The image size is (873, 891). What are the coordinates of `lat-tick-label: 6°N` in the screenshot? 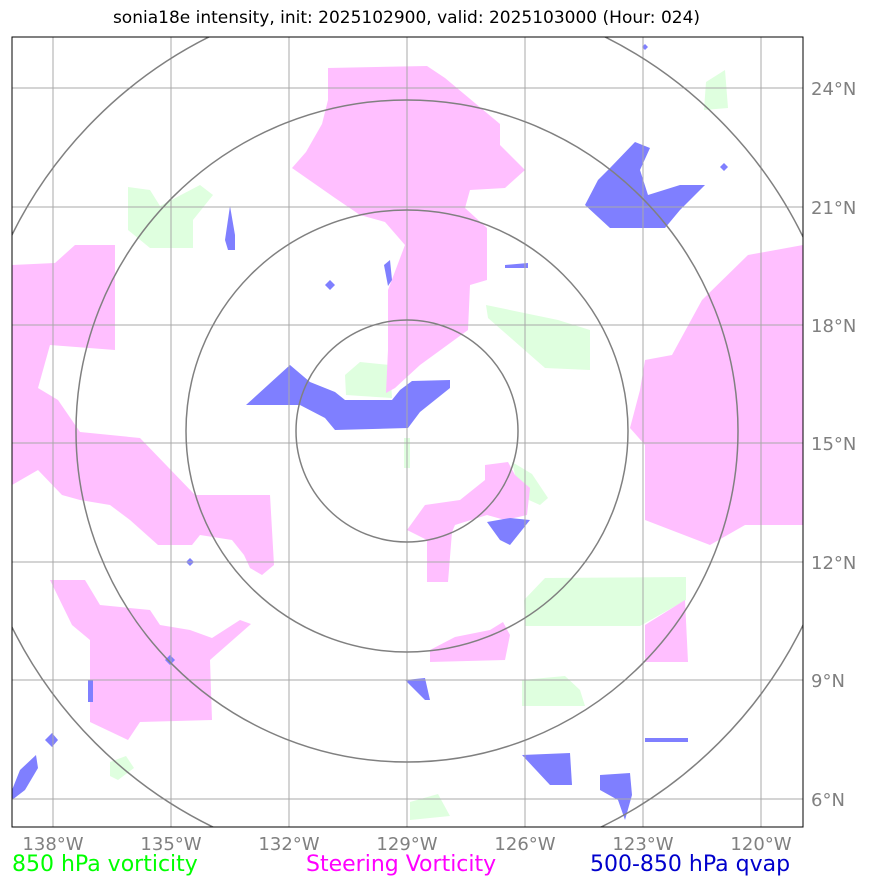 It's located at (828, 800).